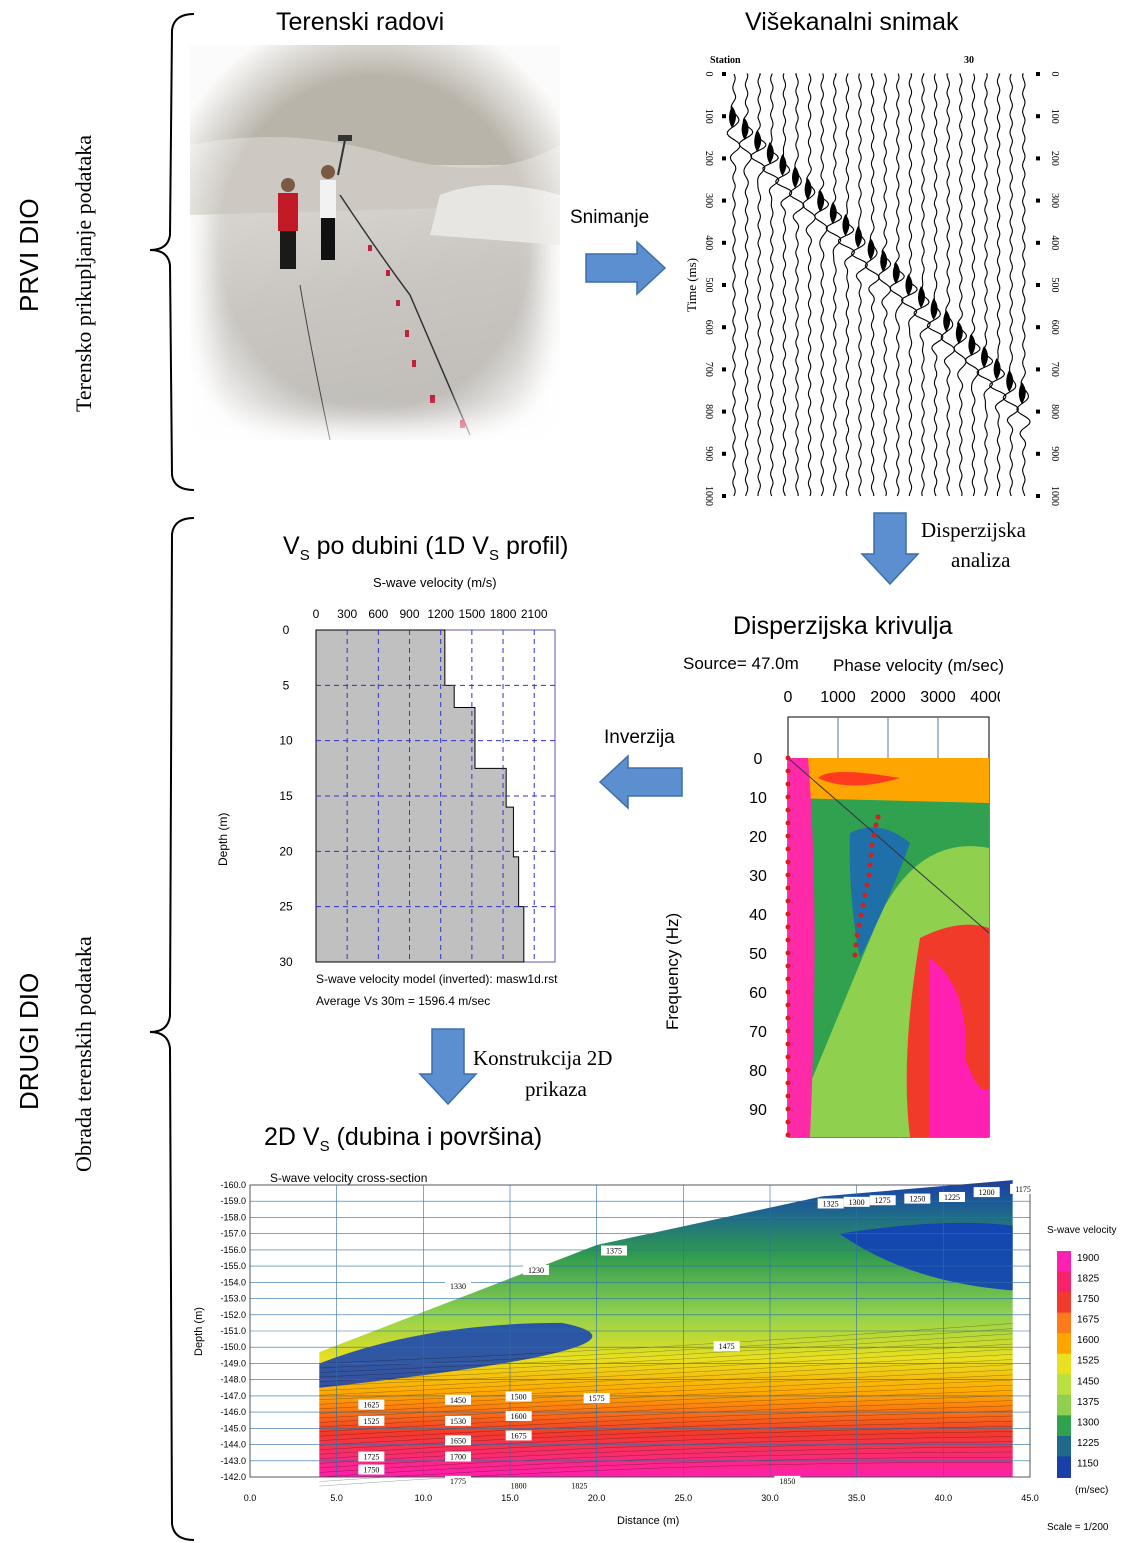 This screenshot has width=1125, height=1543. What do you see at coordinates (708, 411) in the screenshot?
I see `time-tick-left: 800` at bounding box center [708, 411].